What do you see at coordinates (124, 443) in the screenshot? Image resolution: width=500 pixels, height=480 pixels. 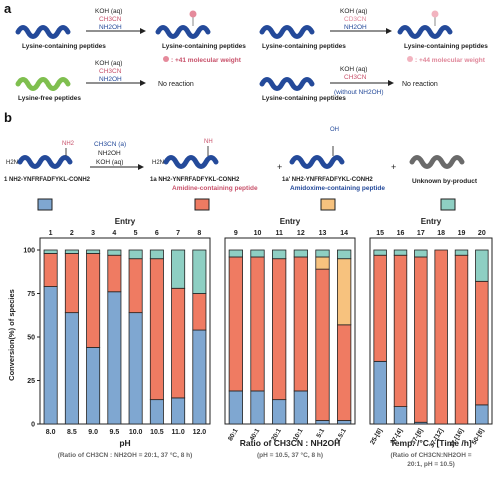 I see `x-axis-label: pH` at bounding box center [124, 443].